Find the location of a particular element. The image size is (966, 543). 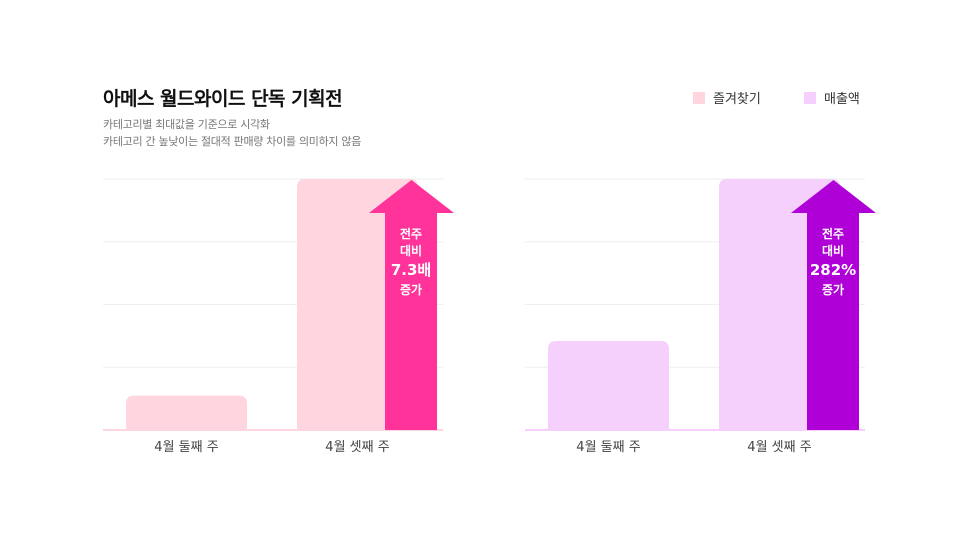

chart1-annotation-text: 7.3배 is located at coordinates (411, 270).